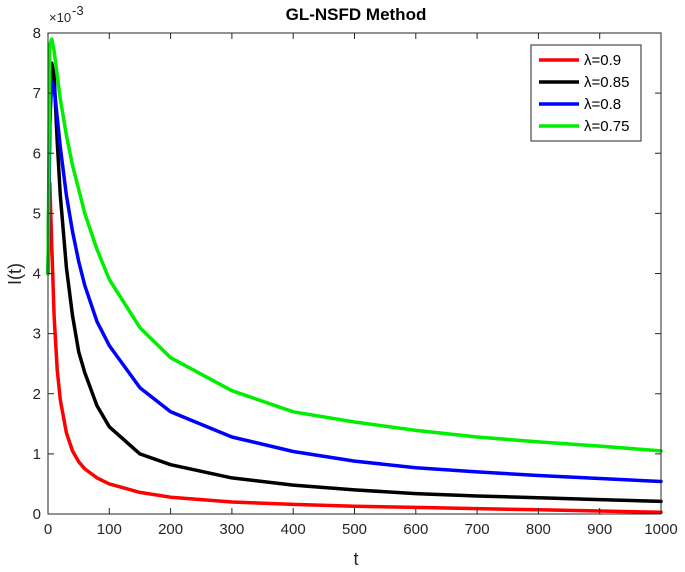 The width and height of the screenshot is (685, 572). I want to click on legend-entry-1: λ=0.85, so click(606, 82).